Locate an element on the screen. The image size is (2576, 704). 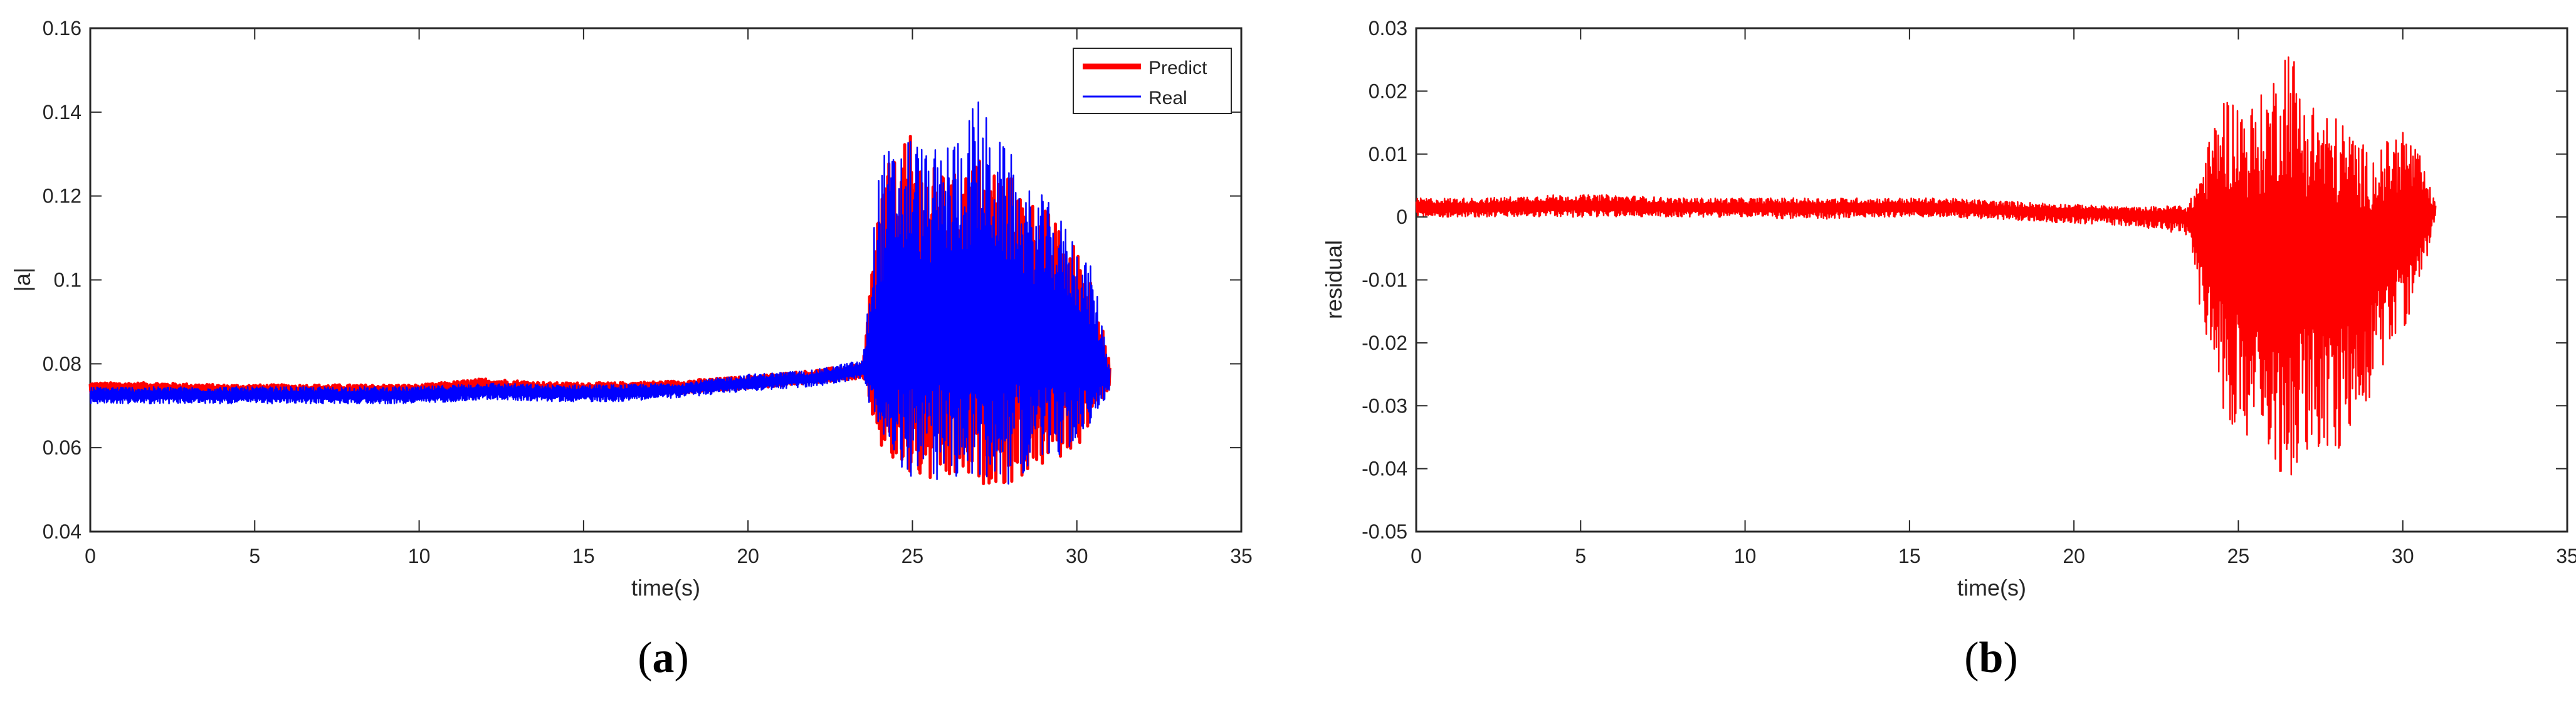
chart-b-xlabel: time(s) is located at coordinates (1991, 588).